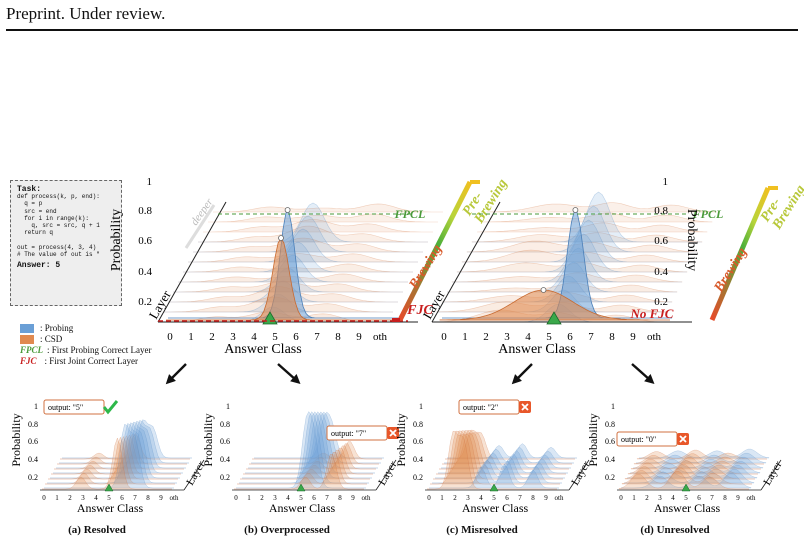 This screenshot has height=547, width=804. Describe the element at coordinates (29, 189) in the screenshot. I see `task-title: Task:` at that location.